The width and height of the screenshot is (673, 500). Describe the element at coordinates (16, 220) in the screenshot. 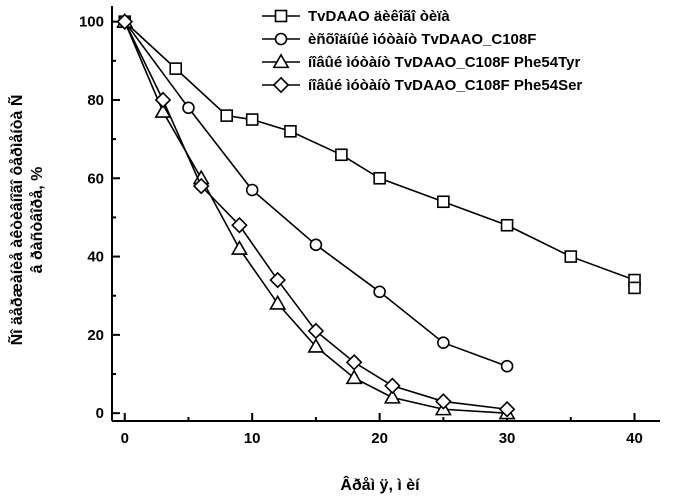

I see `y-axis-title-line-1: Ñî äåðæàíèå àêòèâíîãî ôåðìåíòà Ñ` at that location.